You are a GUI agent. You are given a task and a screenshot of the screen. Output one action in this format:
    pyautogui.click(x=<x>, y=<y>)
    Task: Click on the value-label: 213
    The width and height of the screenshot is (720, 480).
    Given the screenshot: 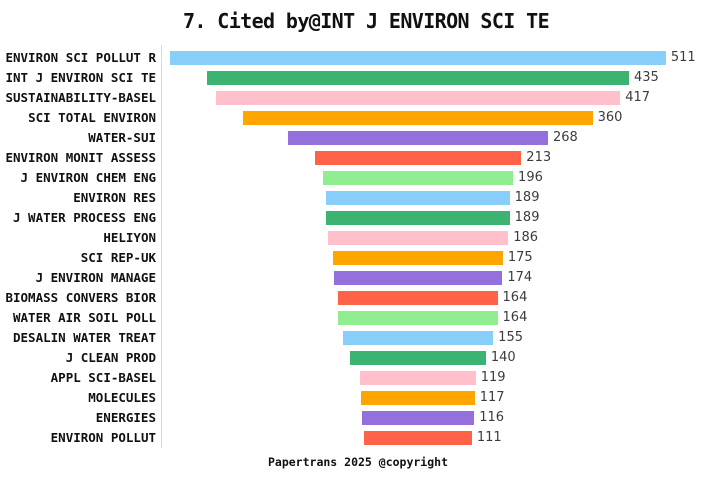 What is the action you would take?
    pyautogui.click(x=539, y=157)
    